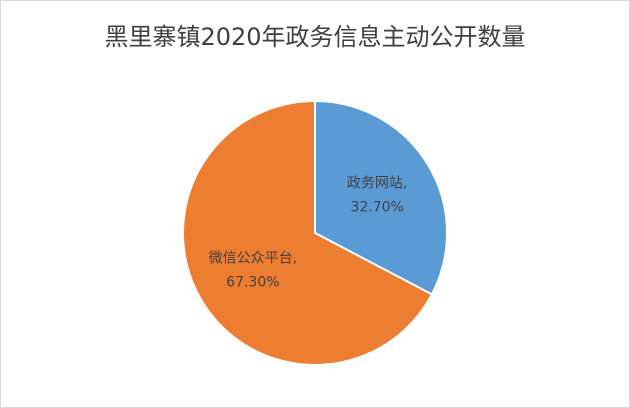  What do you see at coordinates (252, 283) in the screenshot?
I see `value-label: 67.30%` at bounding box center [252, 283].